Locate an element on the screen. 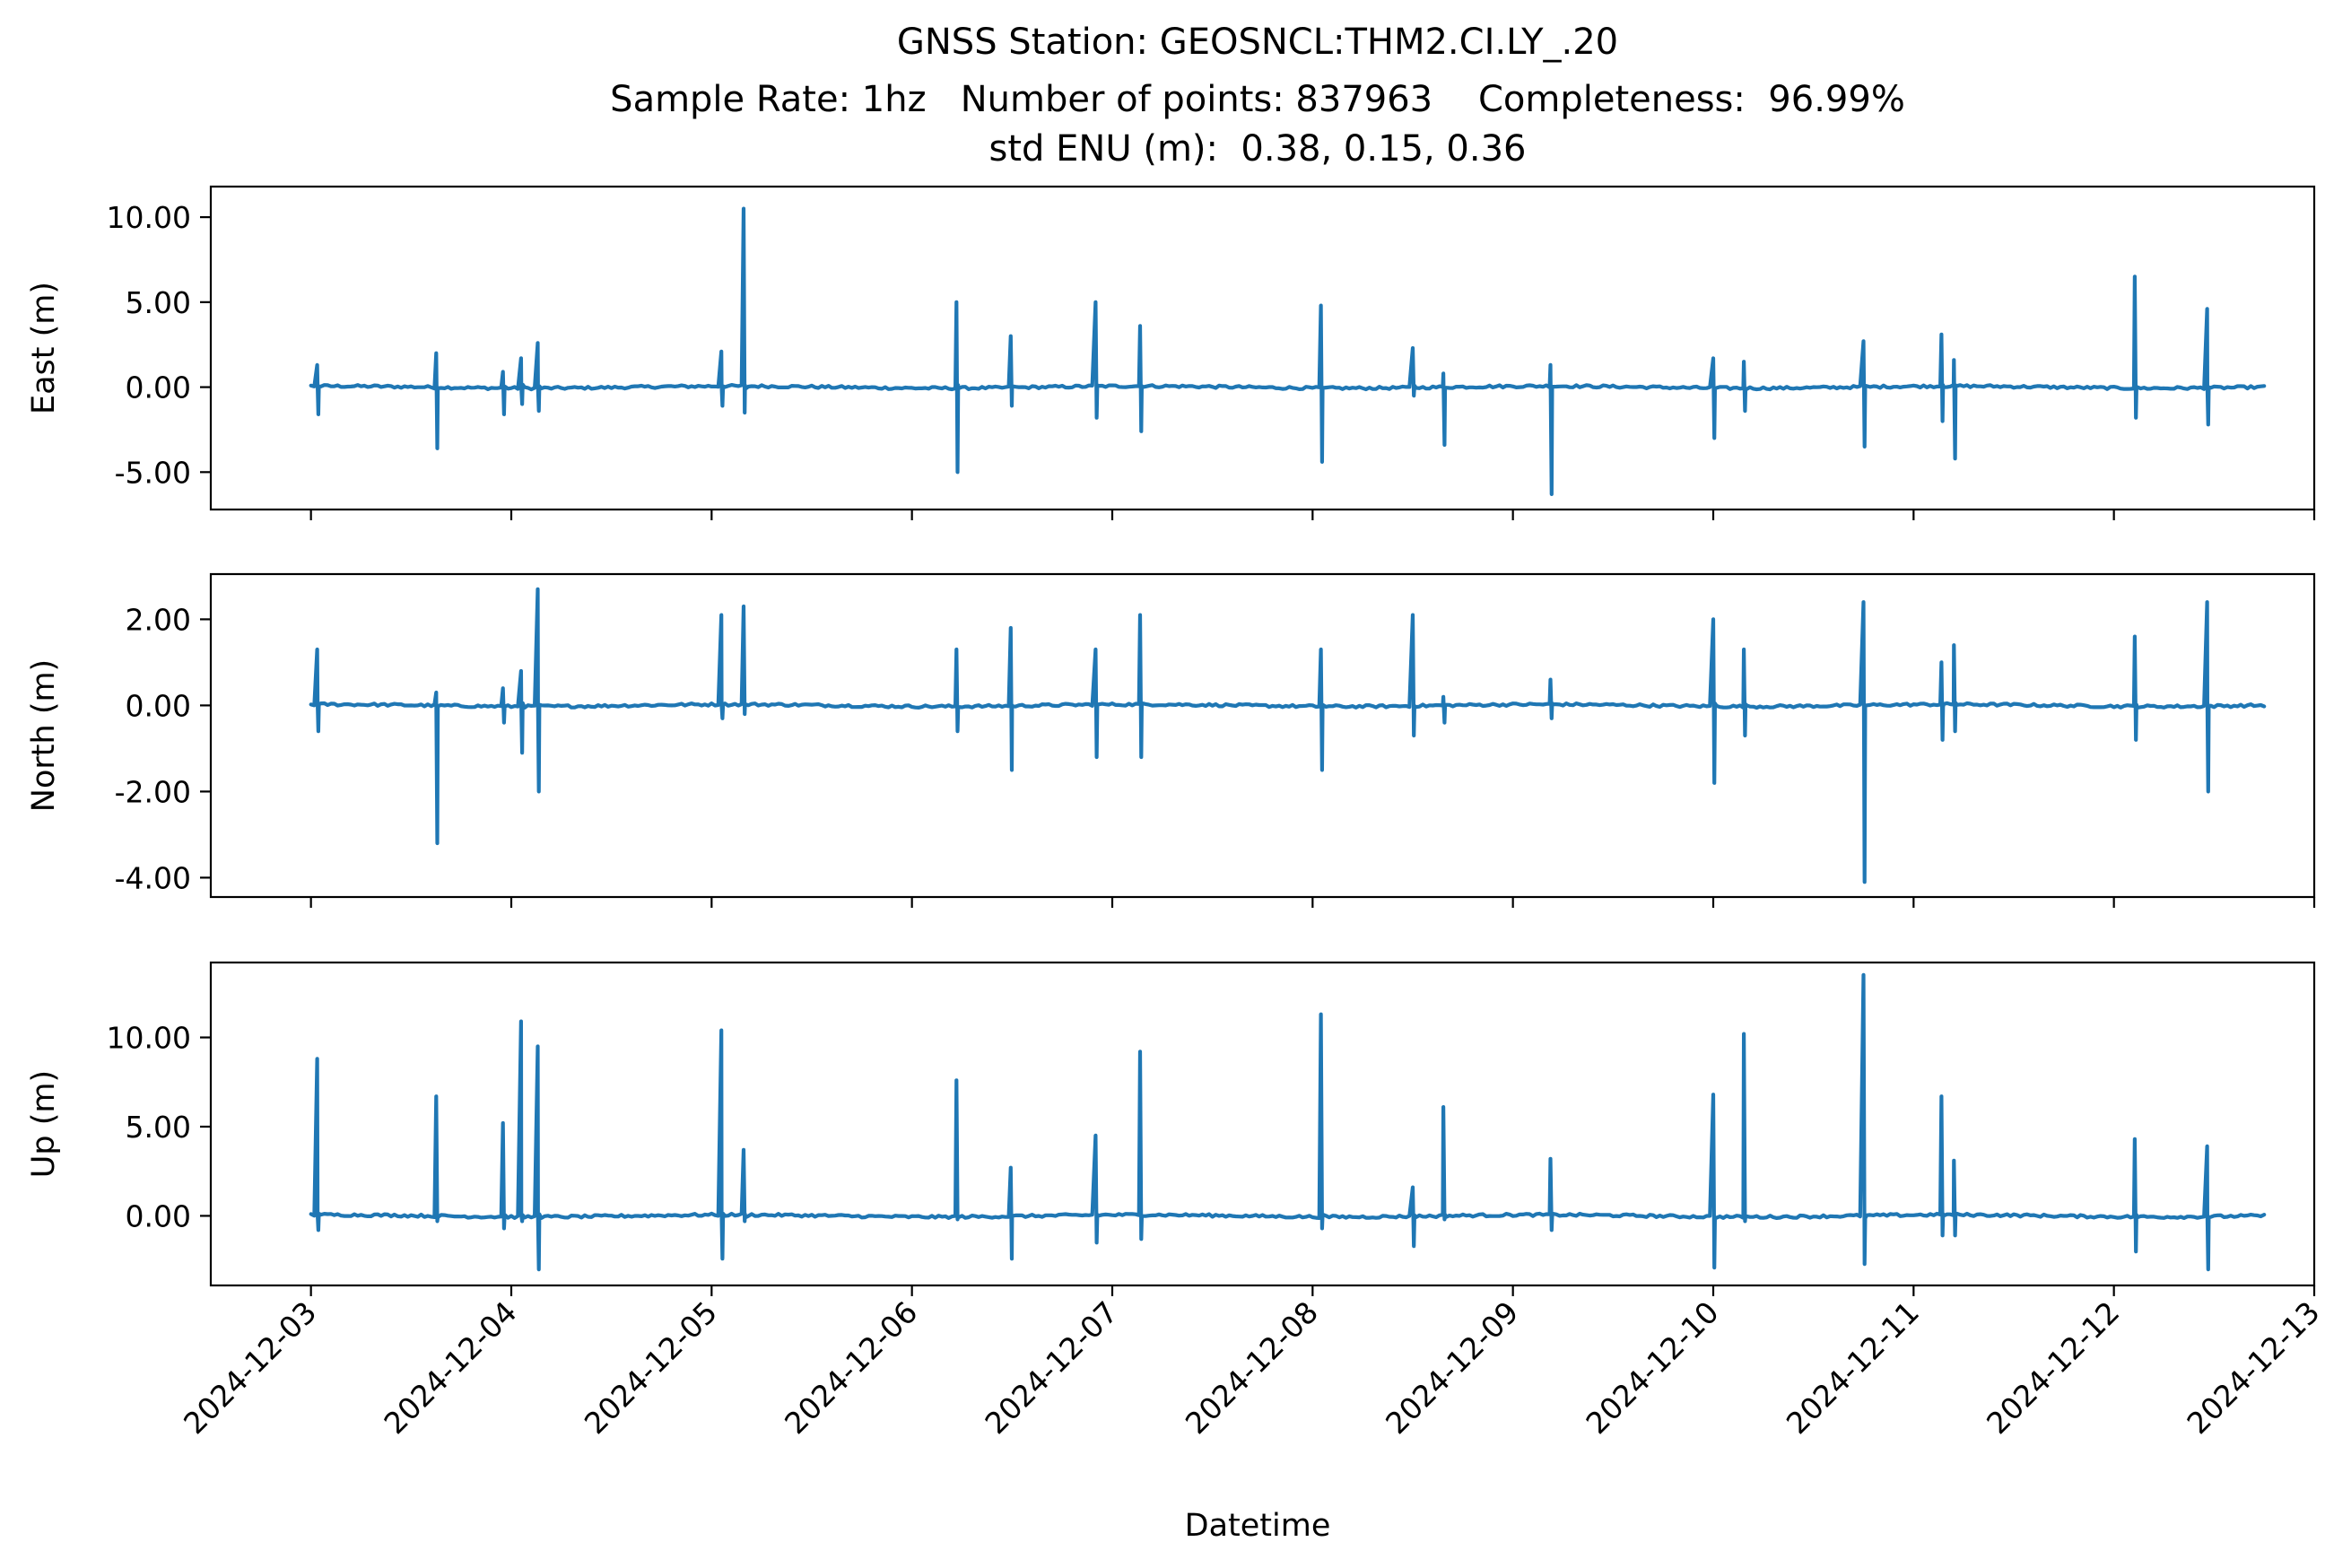 The image size is (2325, 1568). east-y-tick-label: -5.00 is located at coordinates (153, 472).